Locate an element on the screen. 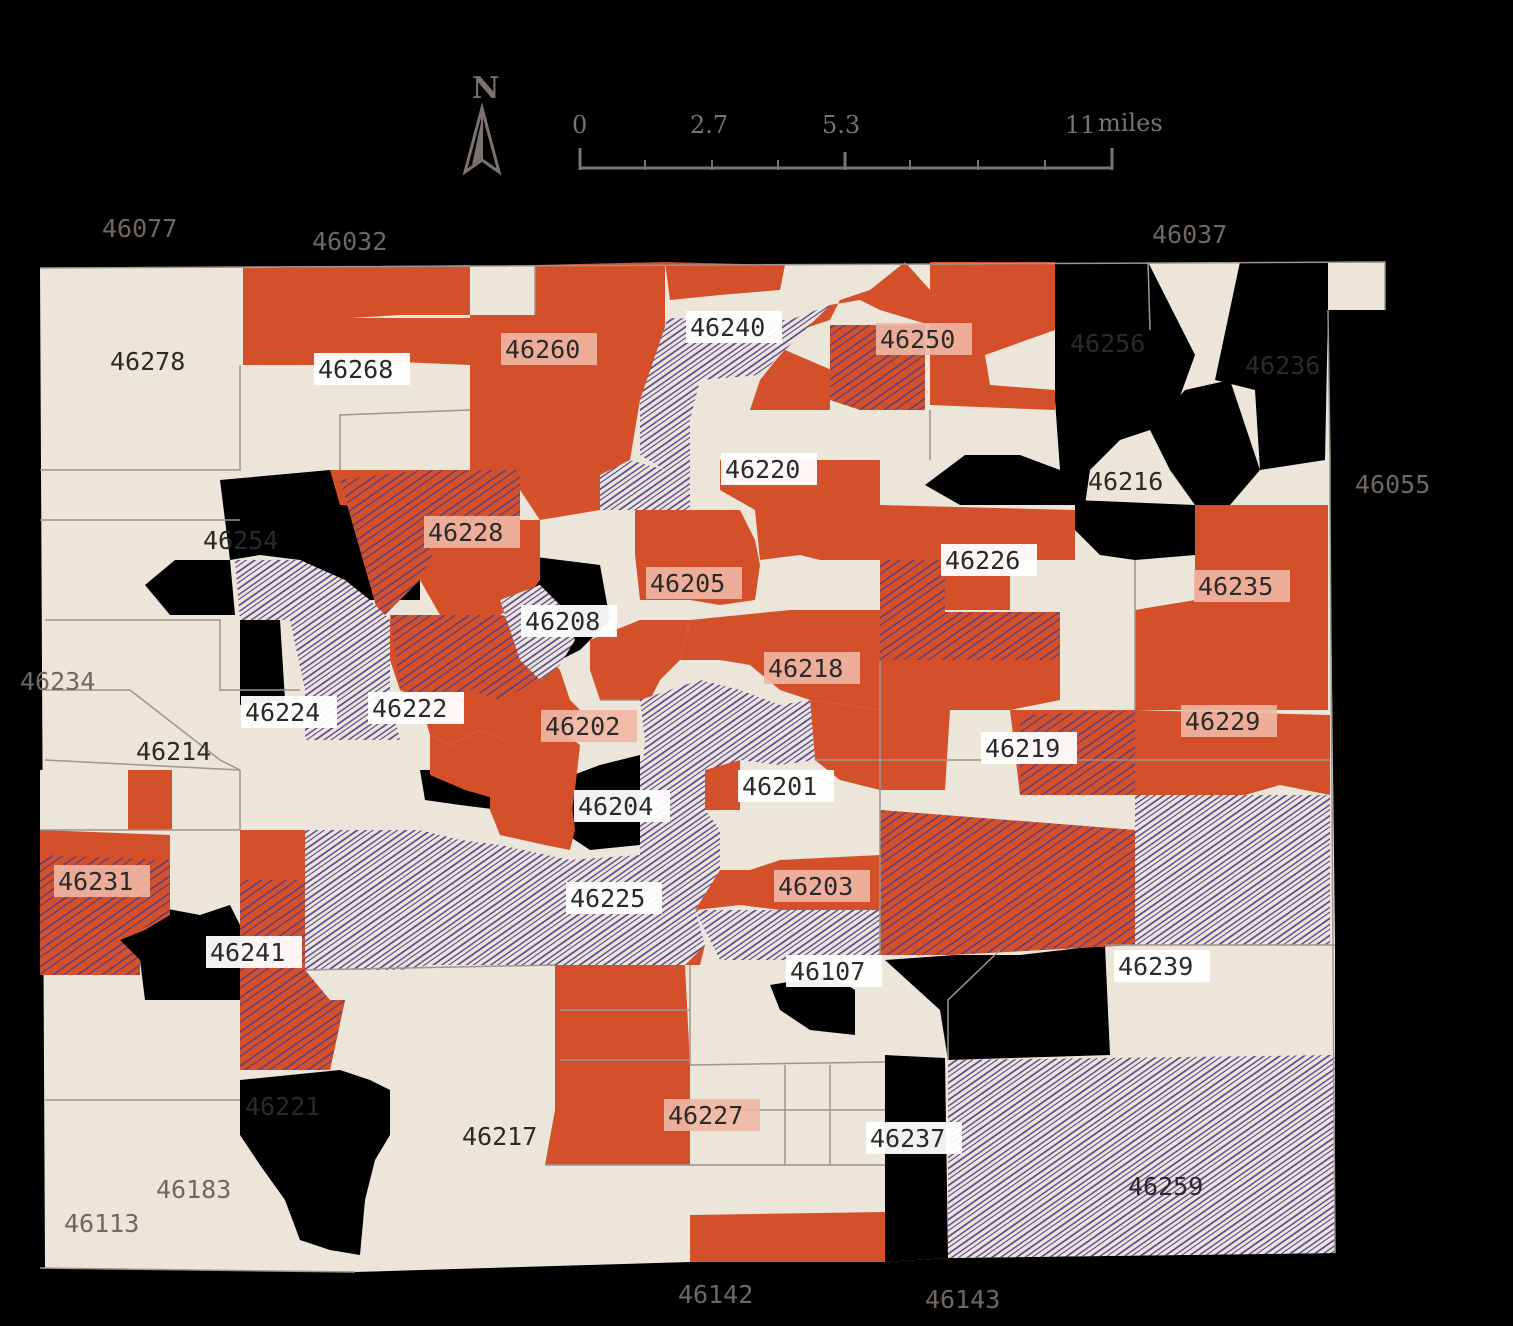 Image resolution: width=1513 pixels, height=1326 pixels. hatch-46222b is located at coordinates (465, 657).